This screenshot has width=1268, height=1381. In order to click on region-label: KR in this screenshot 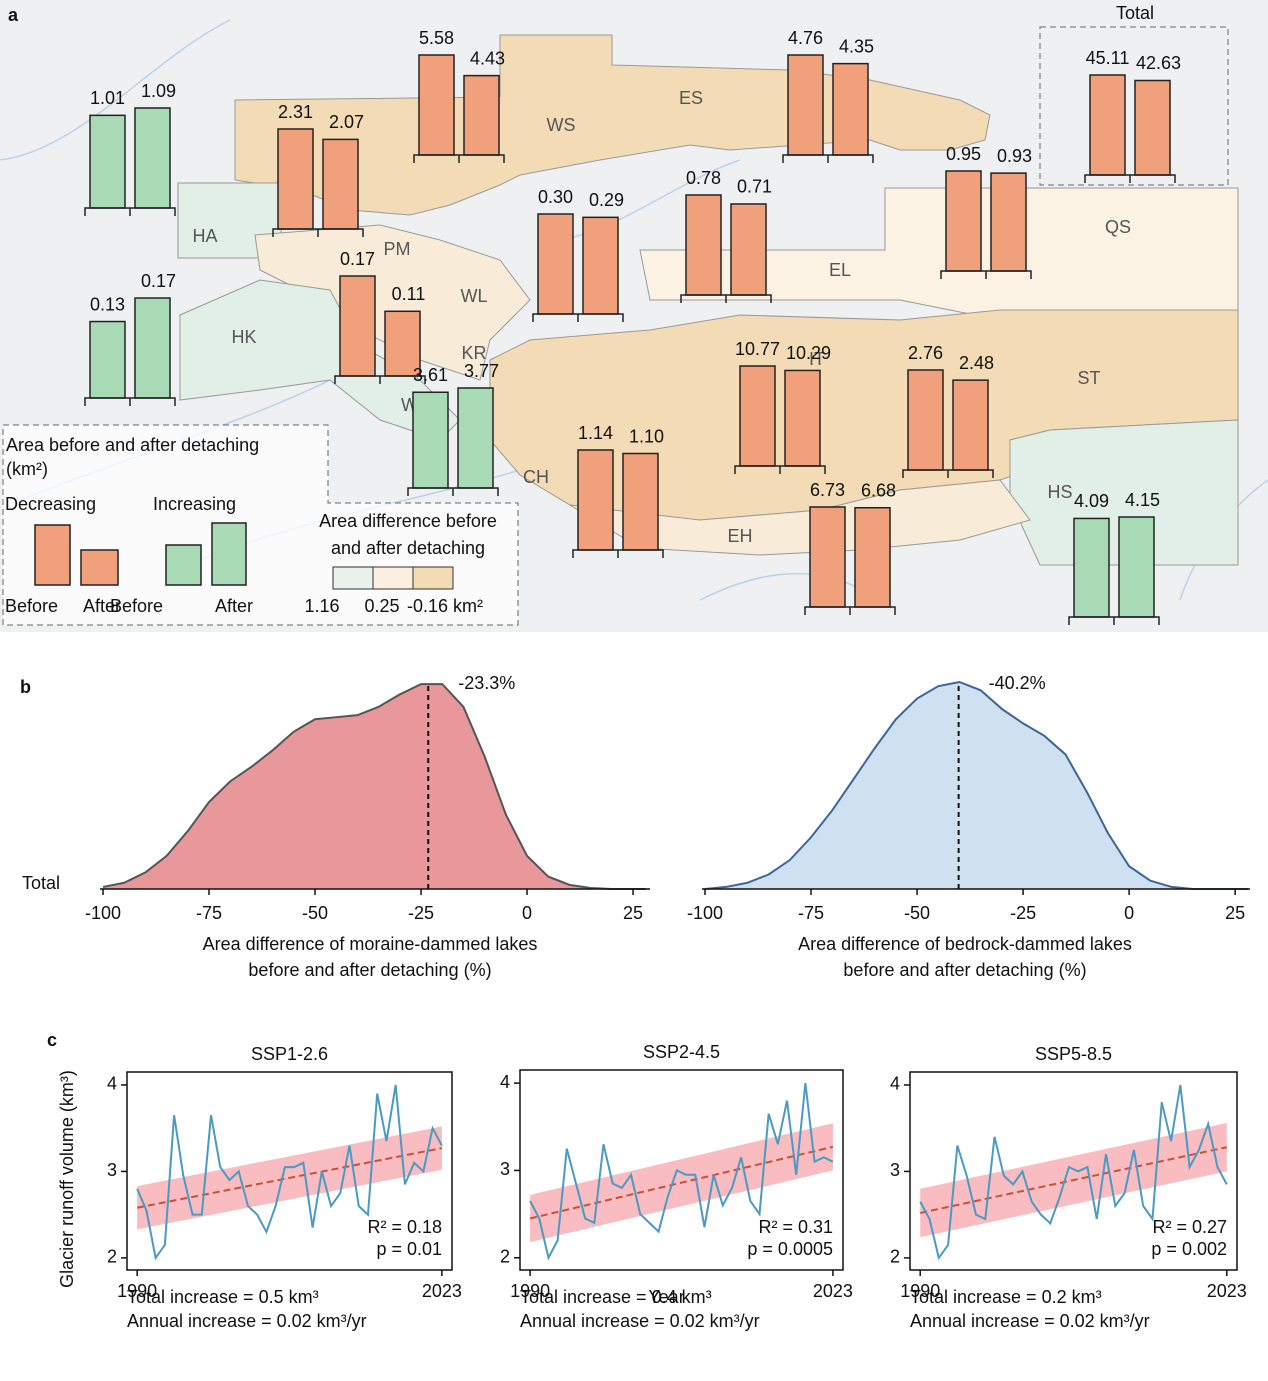, I will do `click(473, 353)`.